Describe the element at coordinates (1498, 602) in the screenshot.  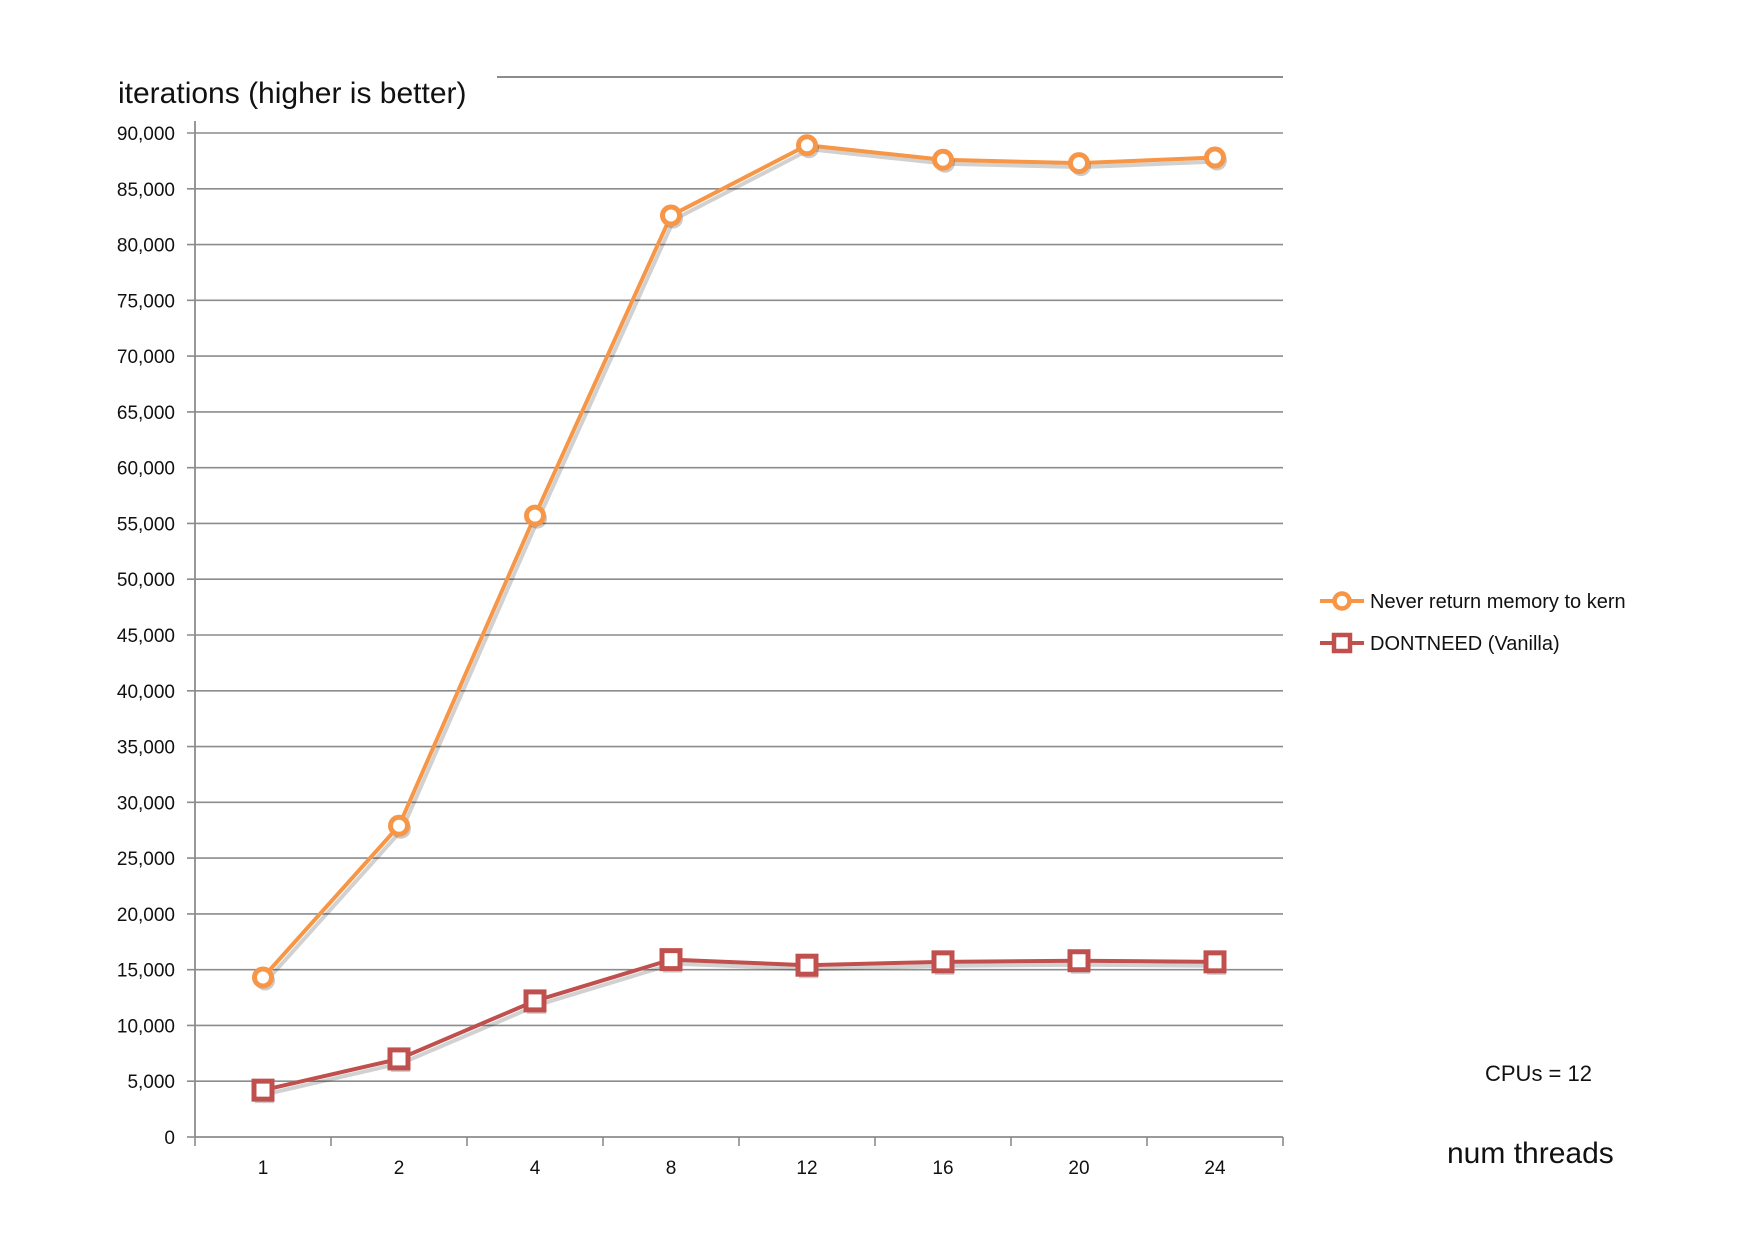
I see `legend-label: Never return memory to kern` at that location.